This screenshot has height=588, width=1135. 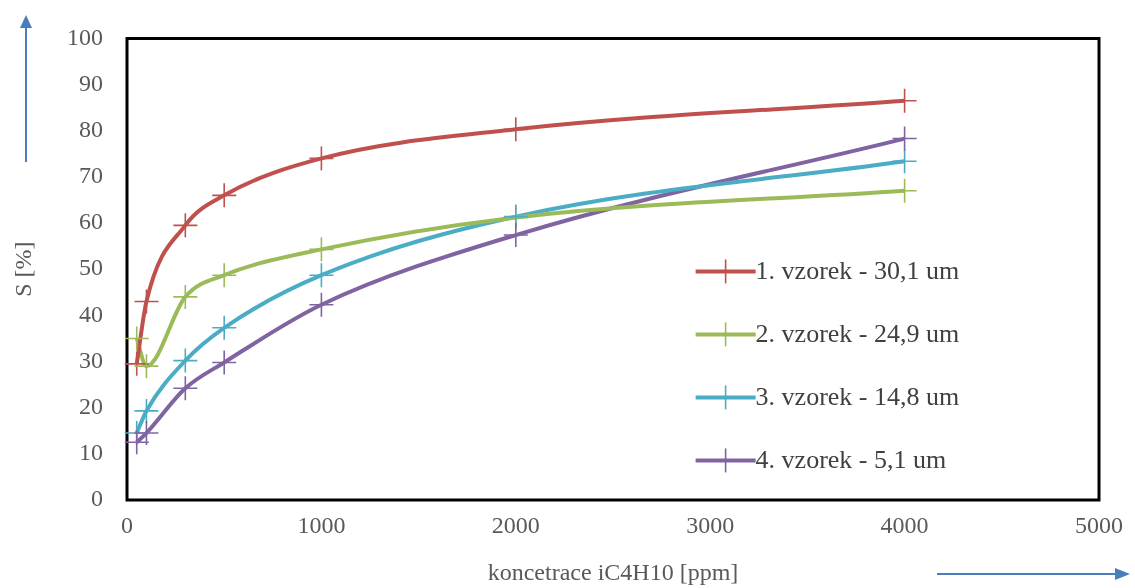 I want to click on y-tick-label: 20, so click(x=91, y=405).